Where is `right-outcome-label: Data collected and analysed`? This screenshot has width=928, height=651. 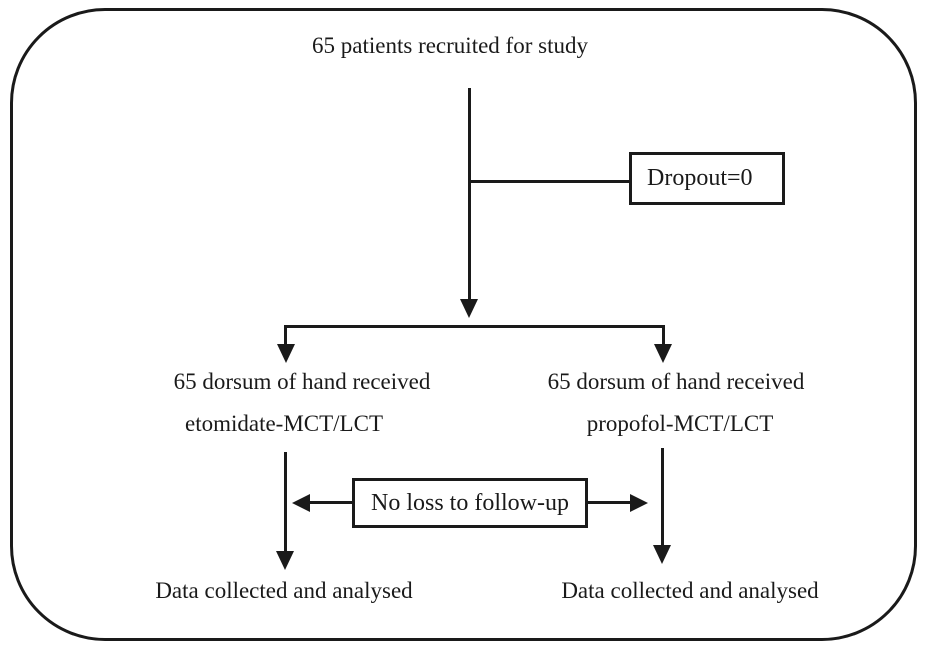
right-outcome-label: Data collected and analysed is located at coordinates (690, 590).